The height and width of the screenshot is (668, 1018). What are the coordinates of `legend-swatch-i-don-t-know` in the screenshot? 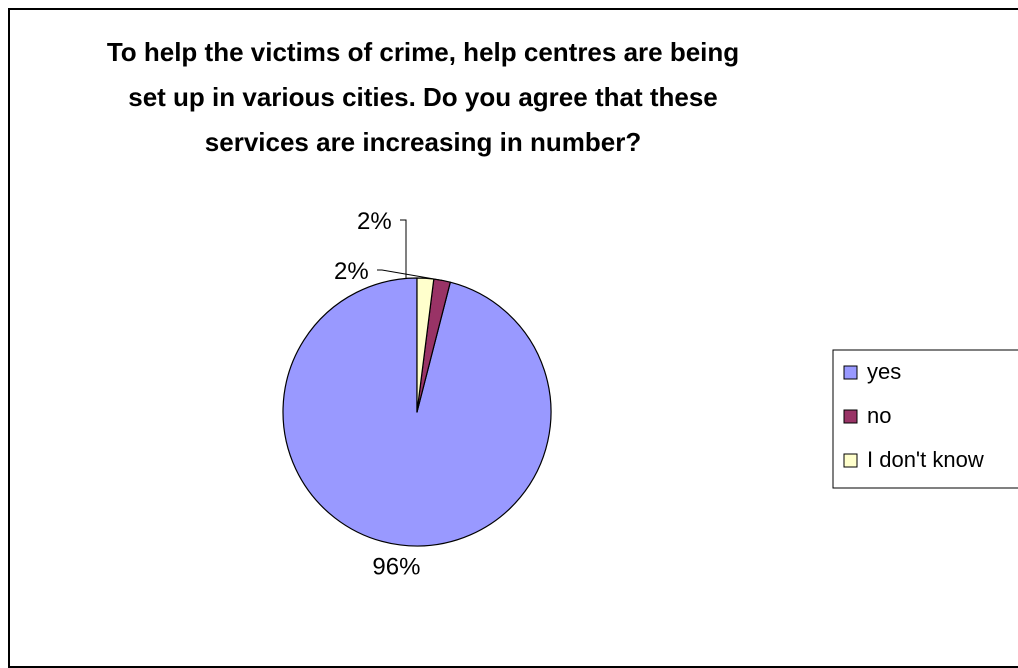 It's located at (850, 460).